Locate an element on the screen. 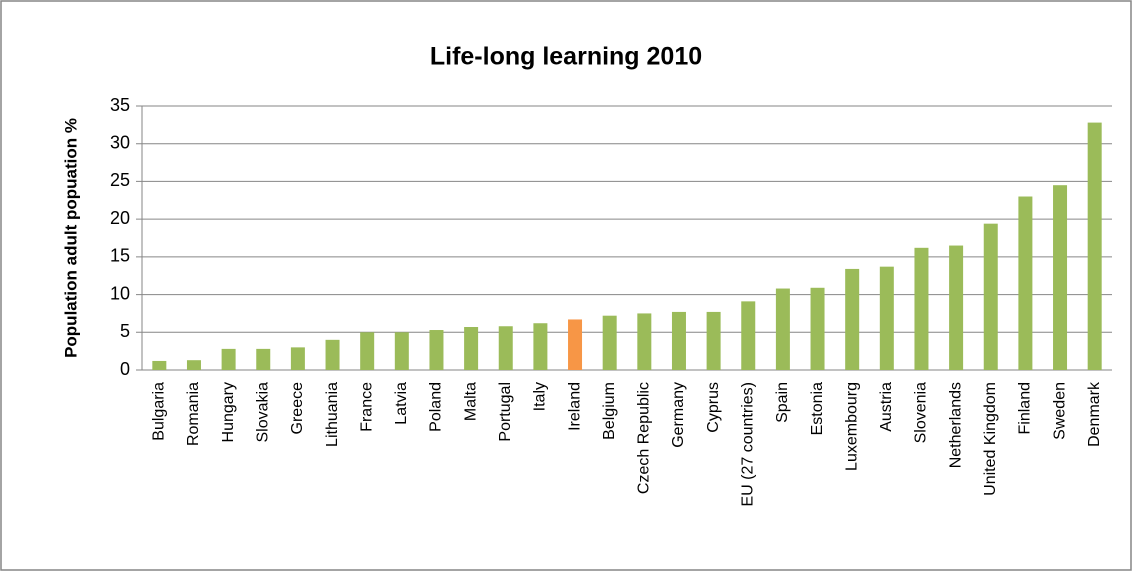  x-tick-label: Sweden is located at coordinates (1059, 411).